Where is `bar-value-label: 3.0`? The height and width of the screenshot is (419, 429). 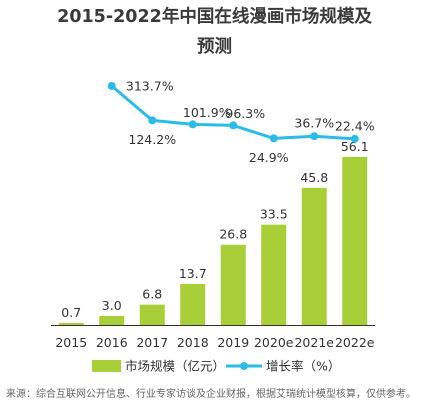 bar-value-label: 3.0 is located at coordinates (112, 305).